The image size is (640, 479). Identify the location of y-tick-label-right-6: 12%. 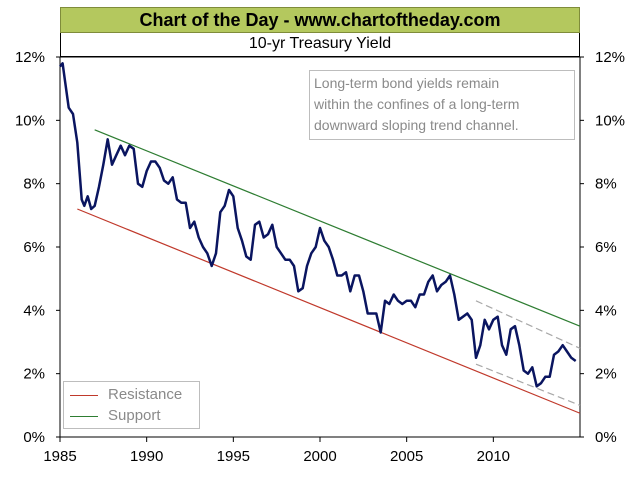
(610, 57).